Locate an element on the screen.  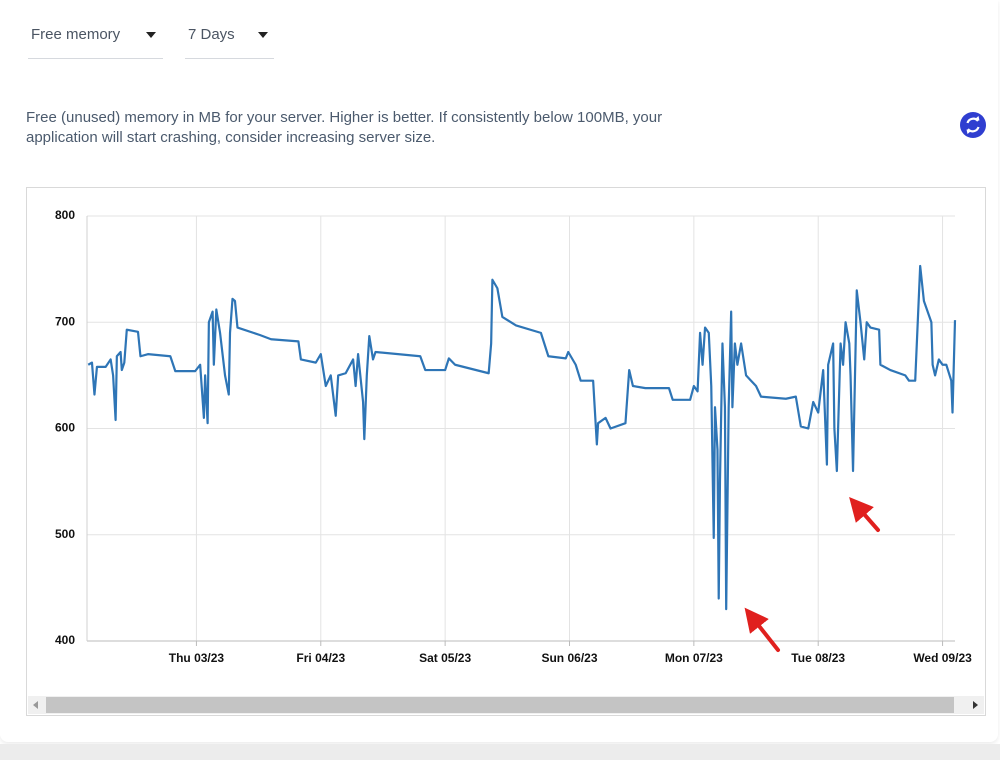
metric-label: Free memory is located at coordinates (76, 34).